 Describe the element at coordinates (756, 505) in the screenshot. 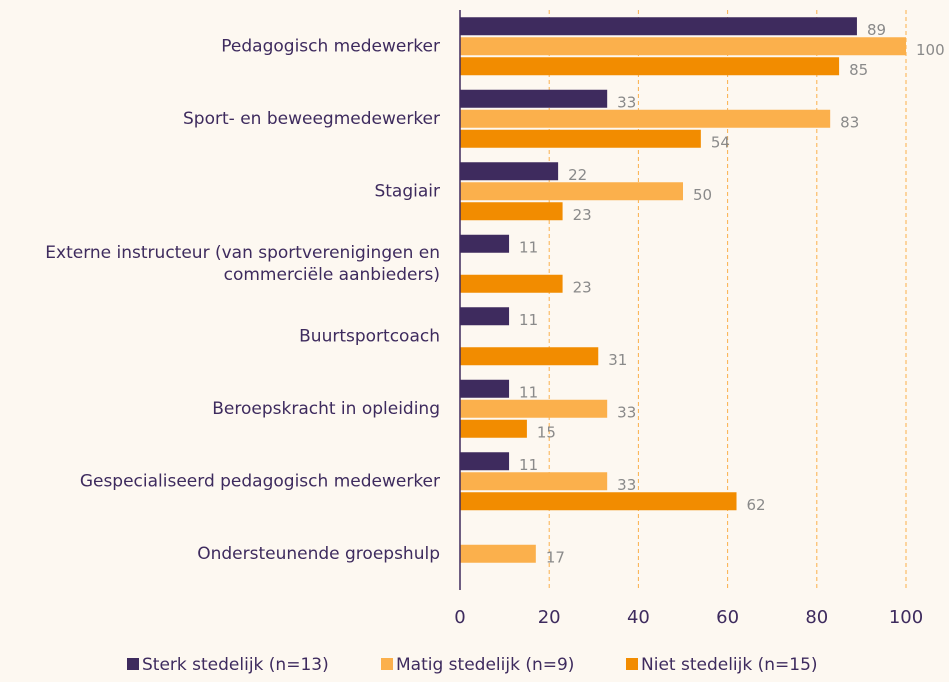

I see `value-label: 62` at that location.